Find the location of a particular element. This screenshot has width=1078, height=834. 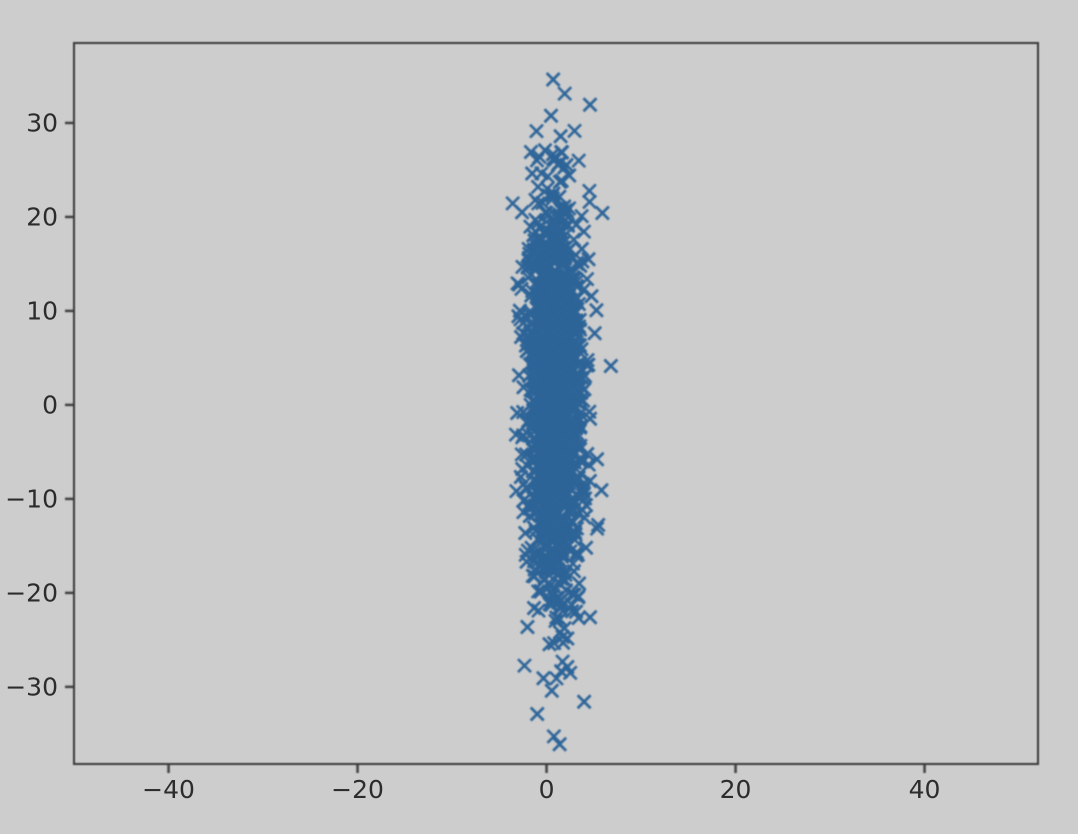

x-tick-label: 20 is located at coordinates (735, 789).